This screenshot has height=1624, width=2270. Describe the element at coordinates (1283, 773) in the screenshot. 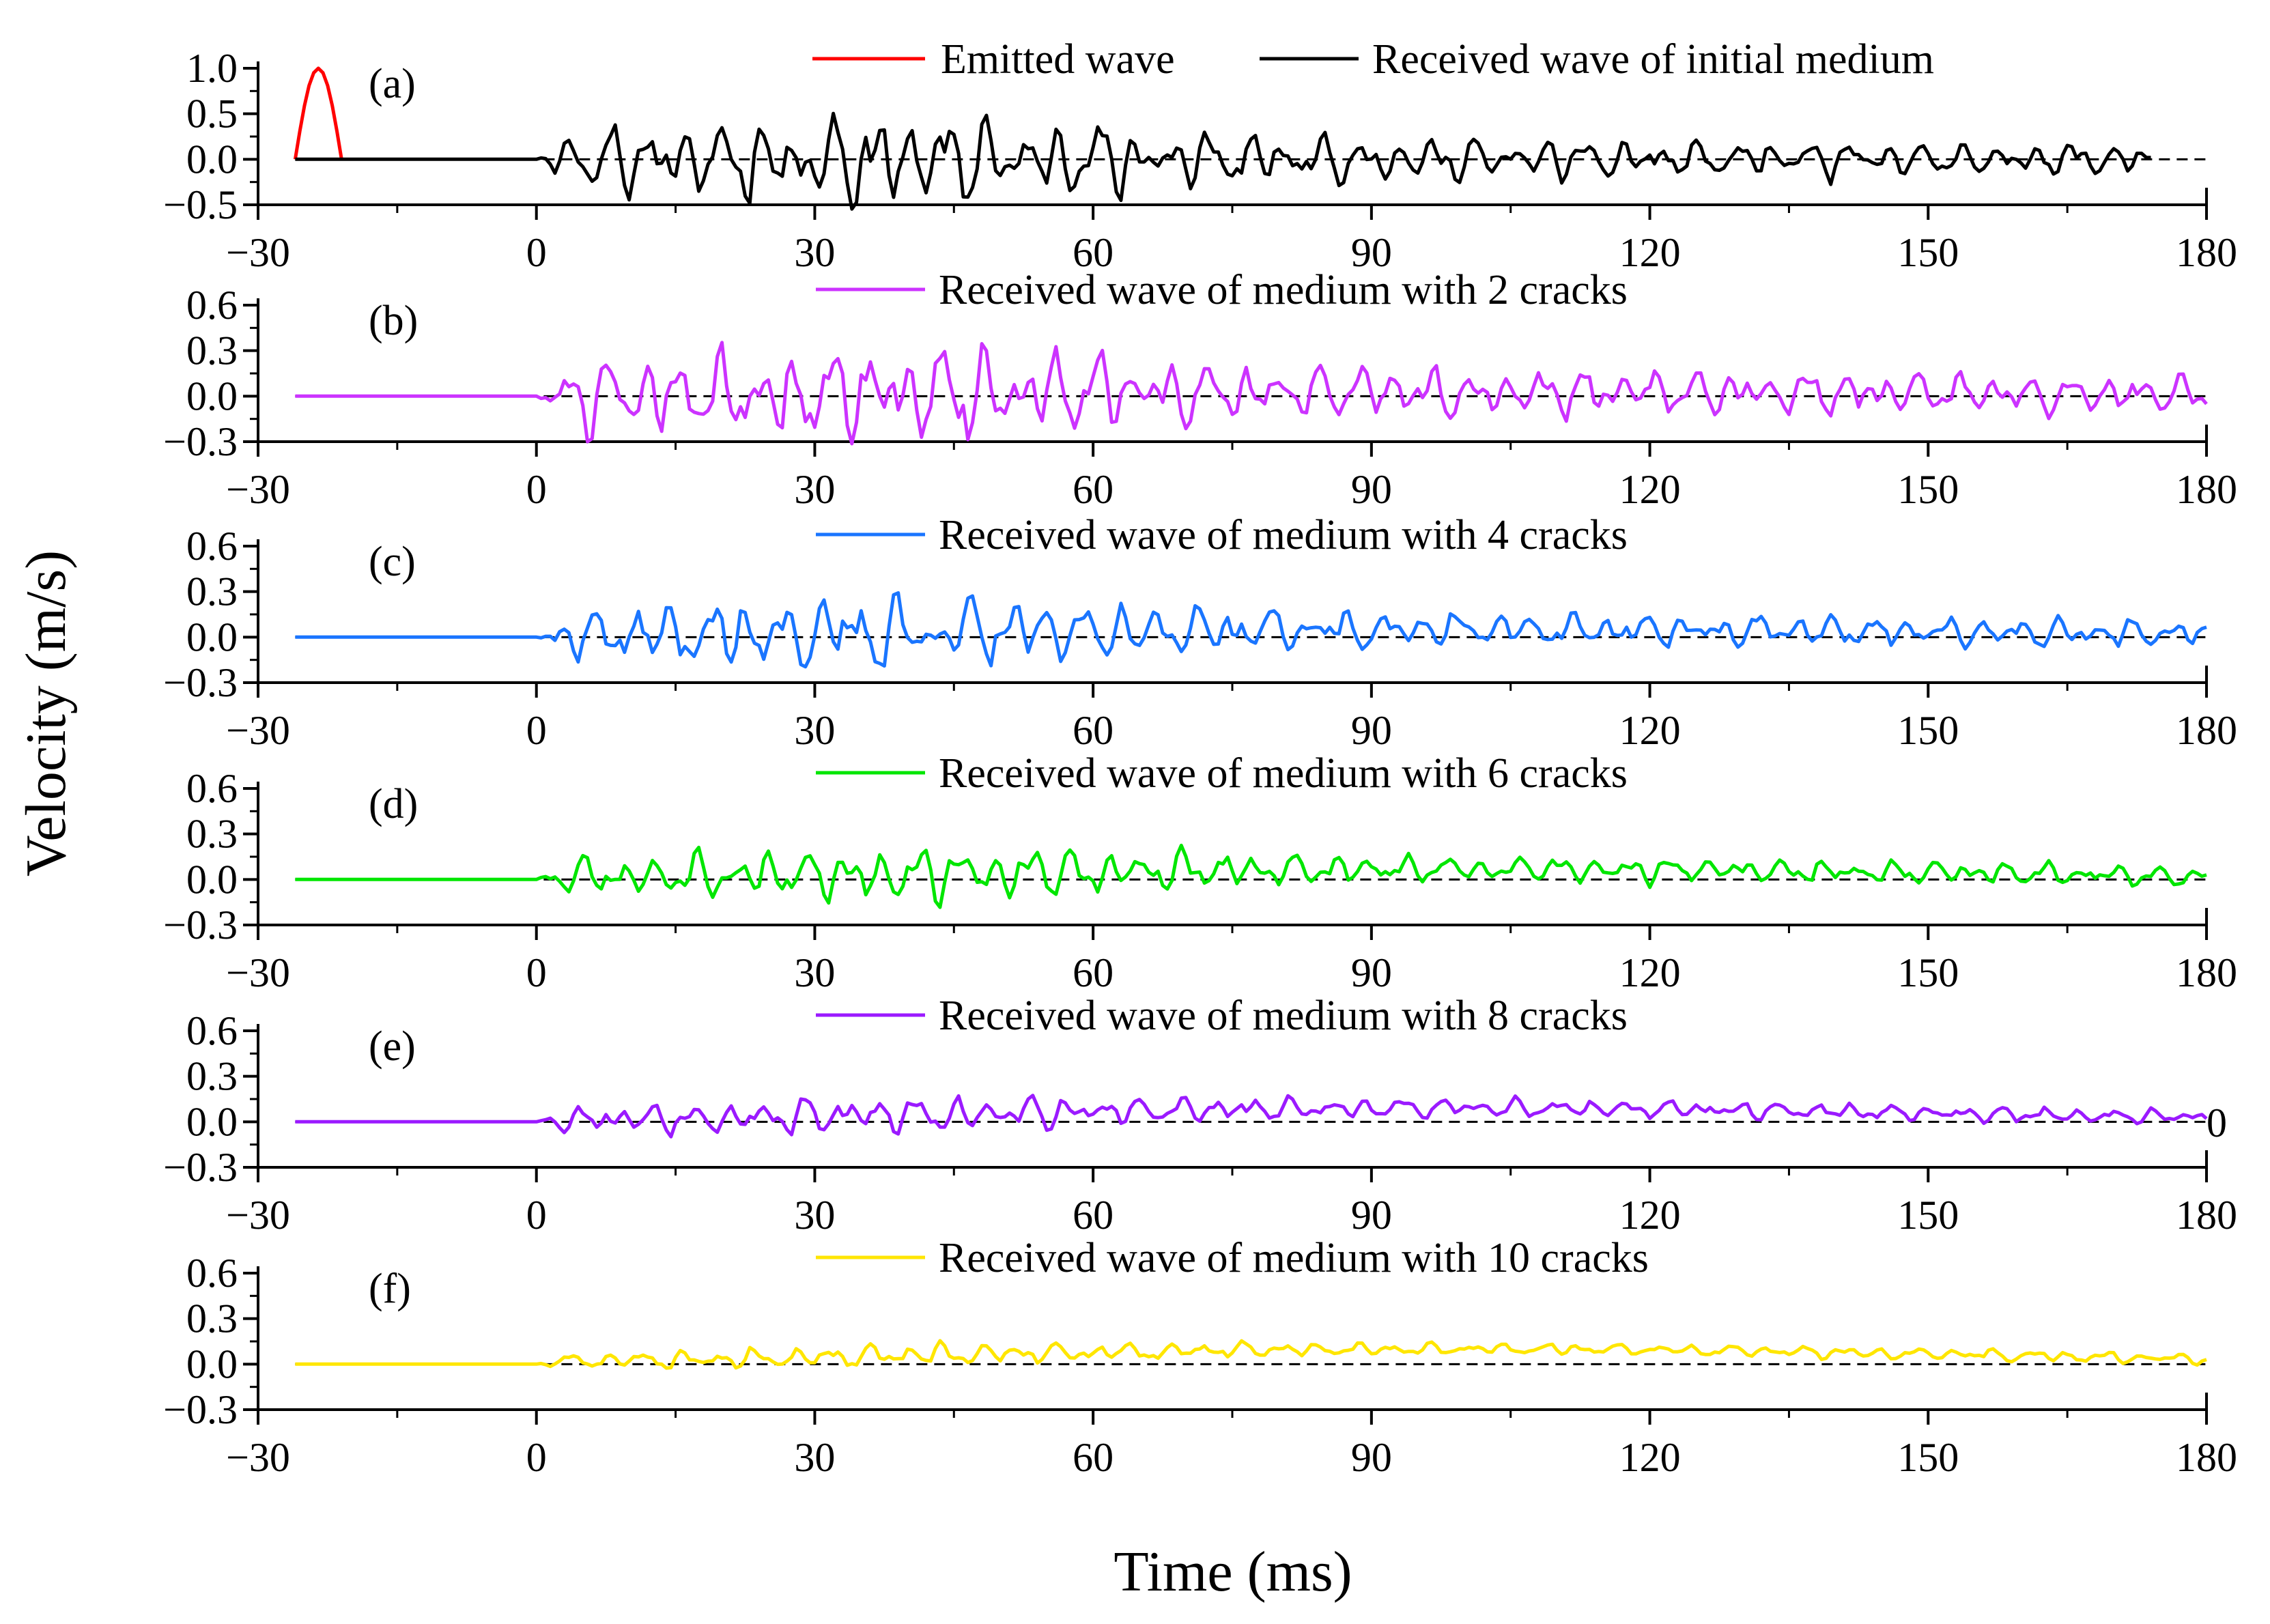

I see `legend-label: Received wave of medium with 6 cracks` at that location.